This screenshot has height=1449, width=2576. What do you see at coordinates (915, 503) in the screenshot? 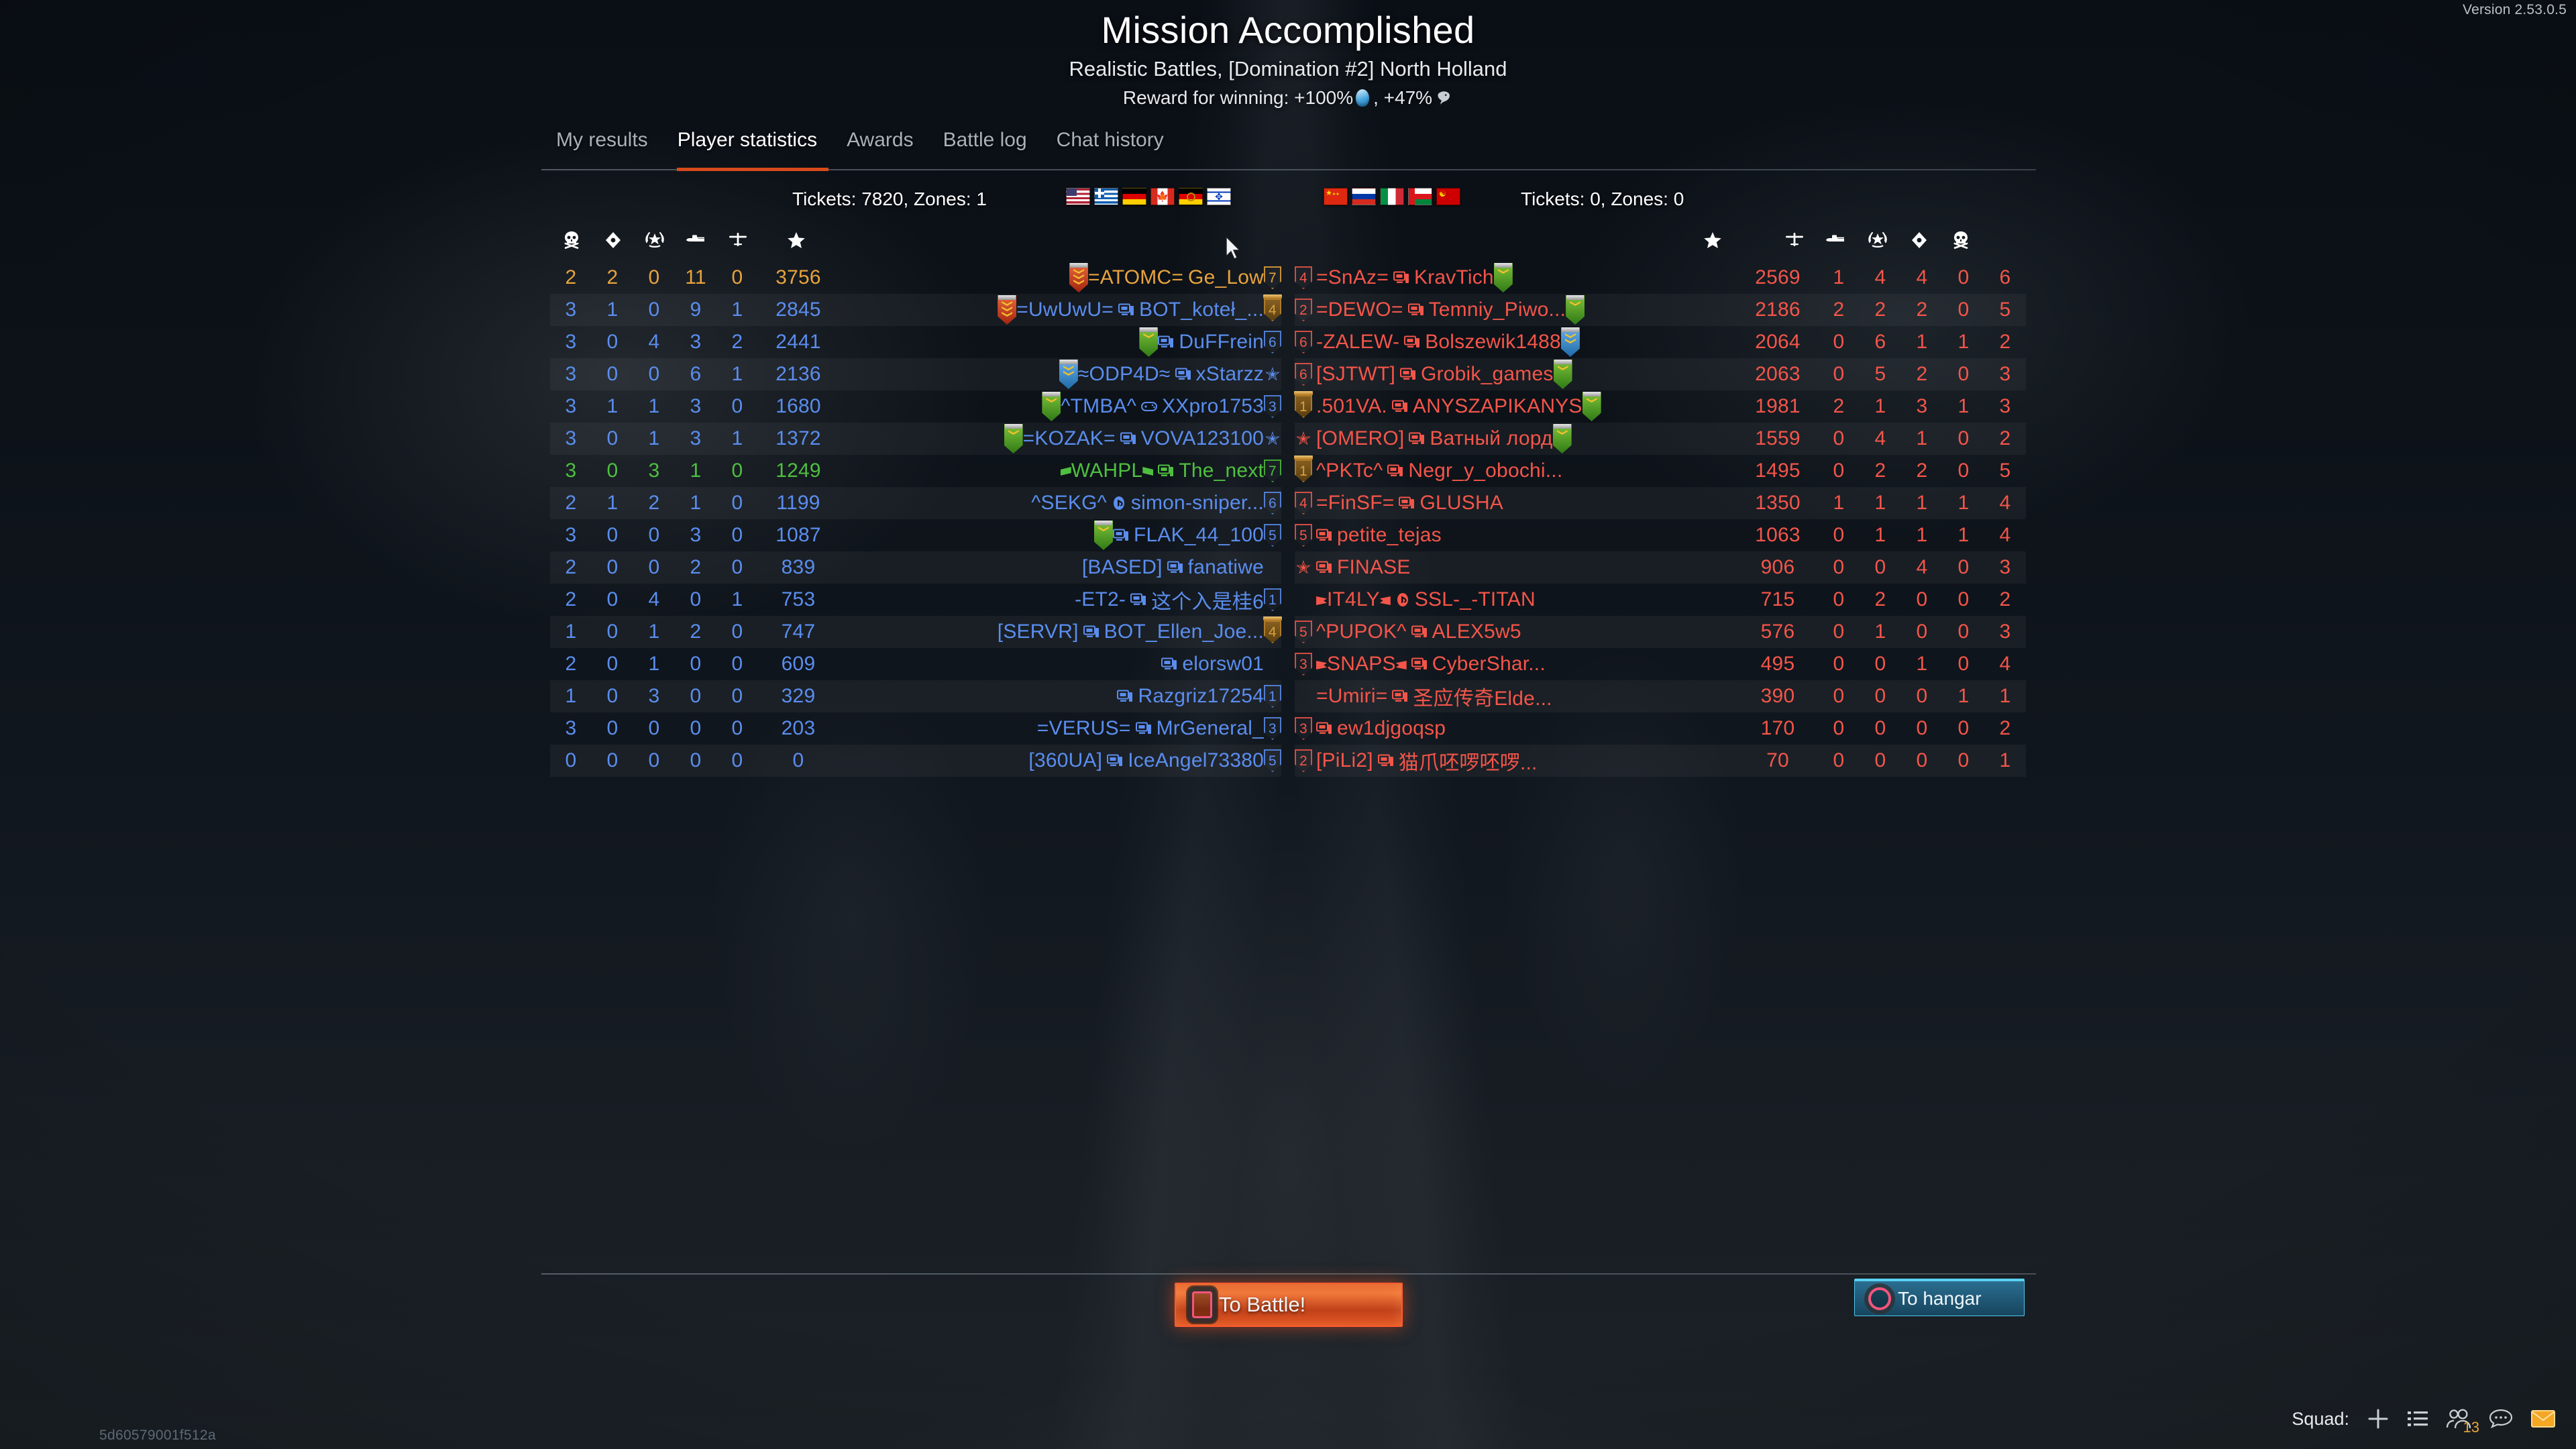
I see `table-row: 2 1 2 1 0 1199 ^SEKG^ simon-sniper... 6` at bounding box center [915, 503].